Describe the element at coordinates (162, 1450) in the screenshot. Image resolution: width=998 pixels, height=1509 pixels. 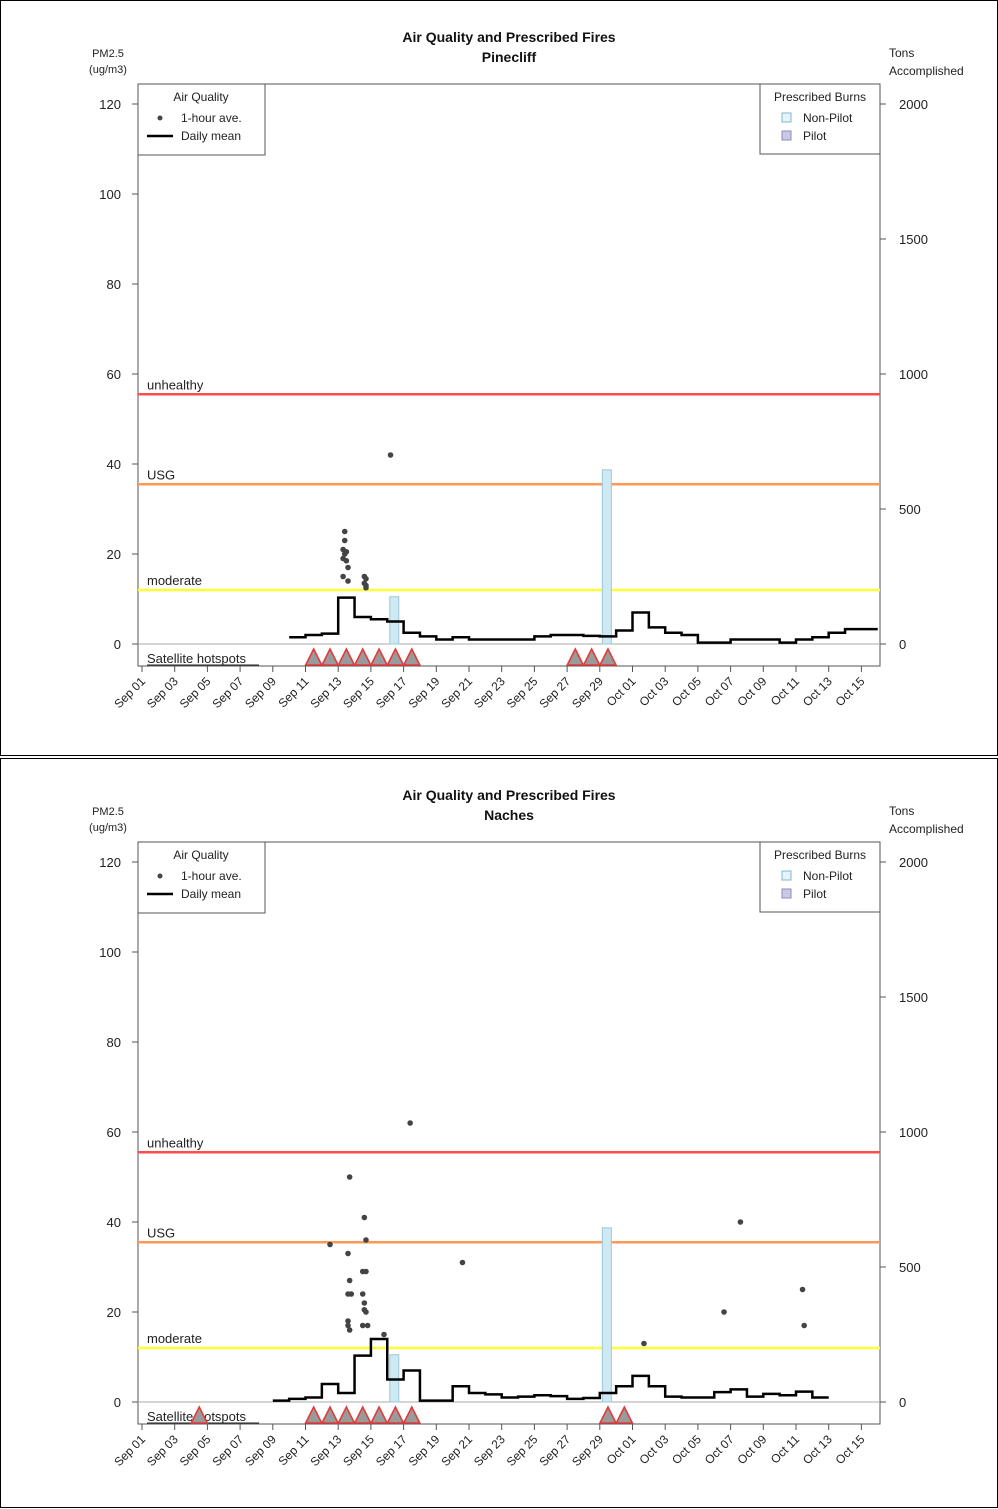
I see `x-tick-label: Sep 03` at that location.